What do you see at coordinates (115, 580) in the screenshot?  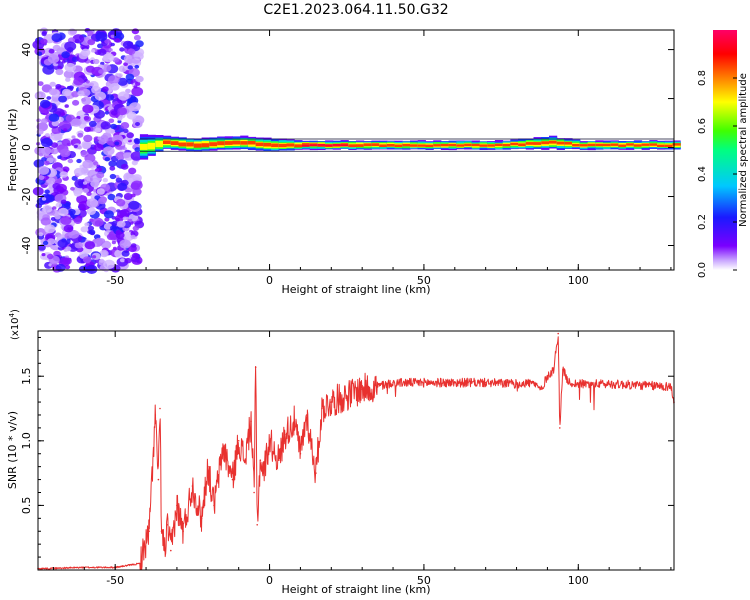 I see `x-tick-label: -50` at bounding box center [115, 580].